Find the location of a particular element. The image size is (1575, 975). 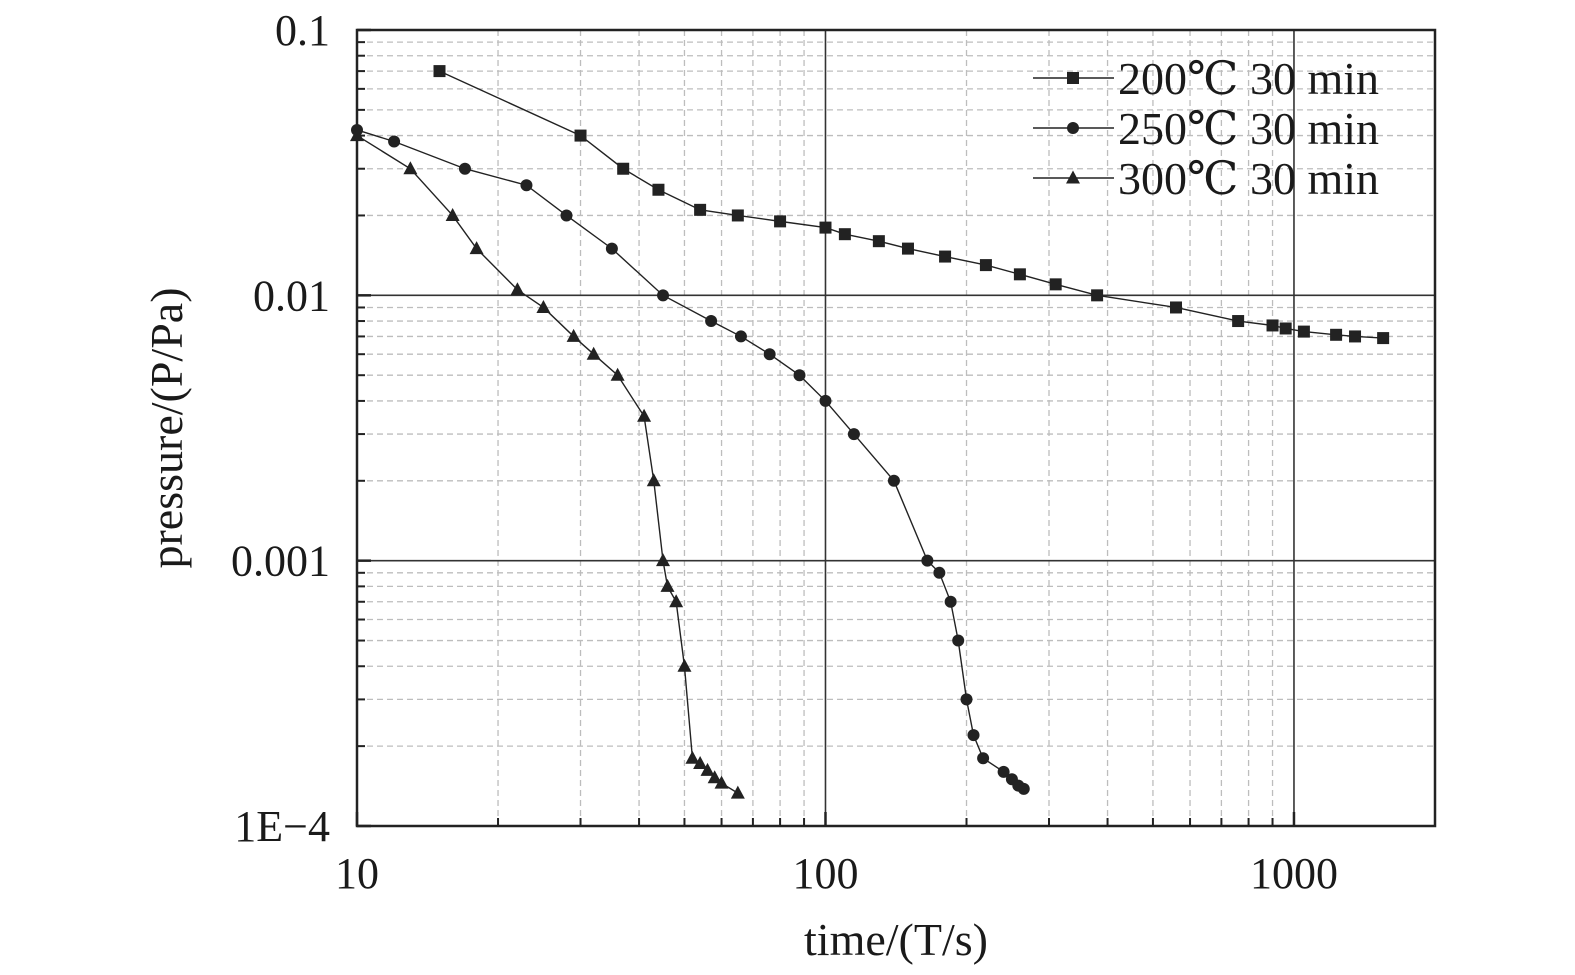

legend-label: 200℃ 30 min is located at coordinates (1248, 78).